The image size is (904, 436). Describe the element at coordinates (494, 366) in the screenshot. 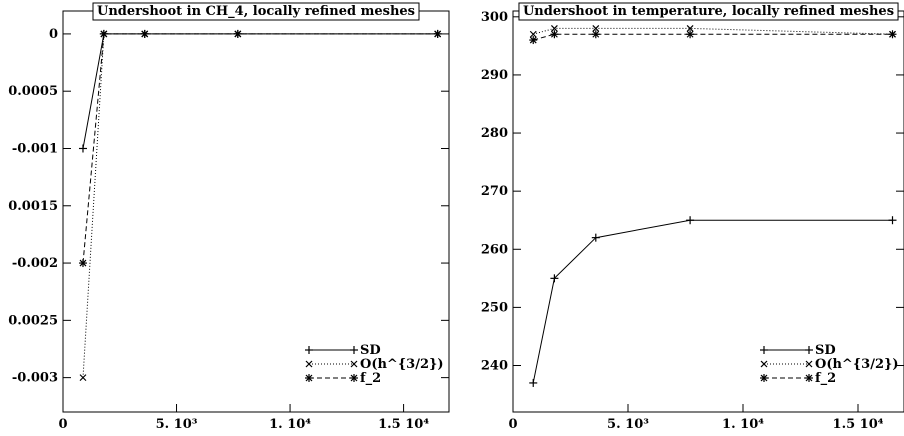

I see `y-tick-label: 240` at that location.